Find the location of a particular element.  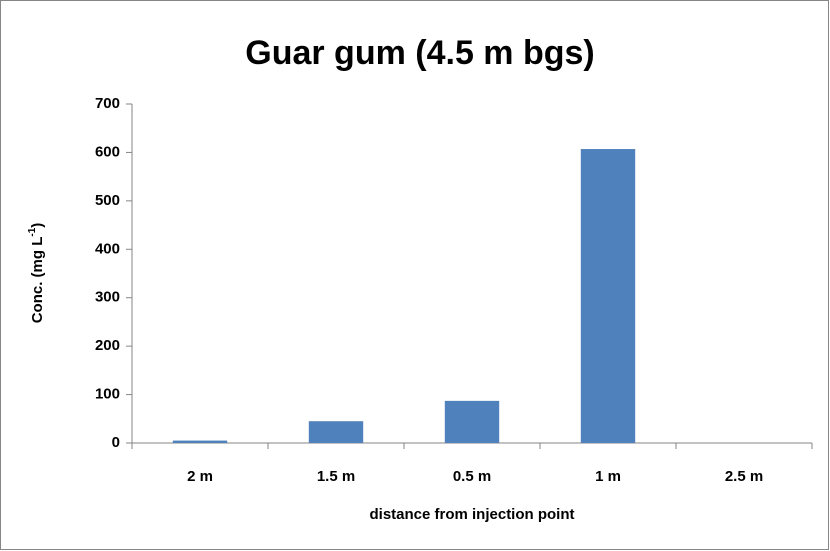

y-tick-label: 300 is located at coordinates (107, 297).